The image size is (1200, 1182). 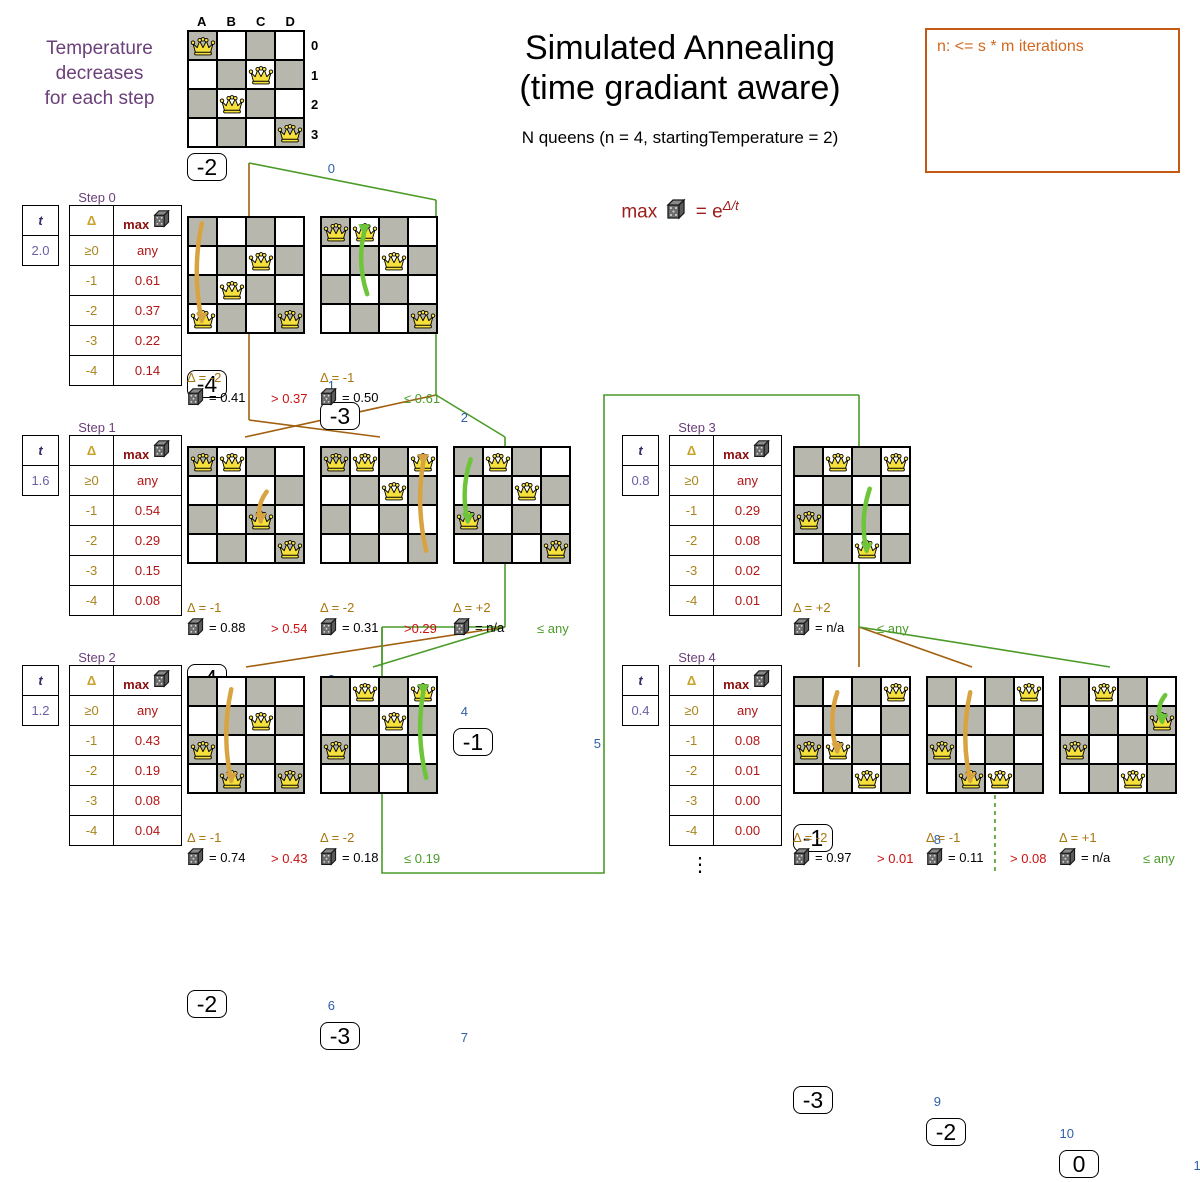 I want to click on square-C3, so click(x=260, y=132).